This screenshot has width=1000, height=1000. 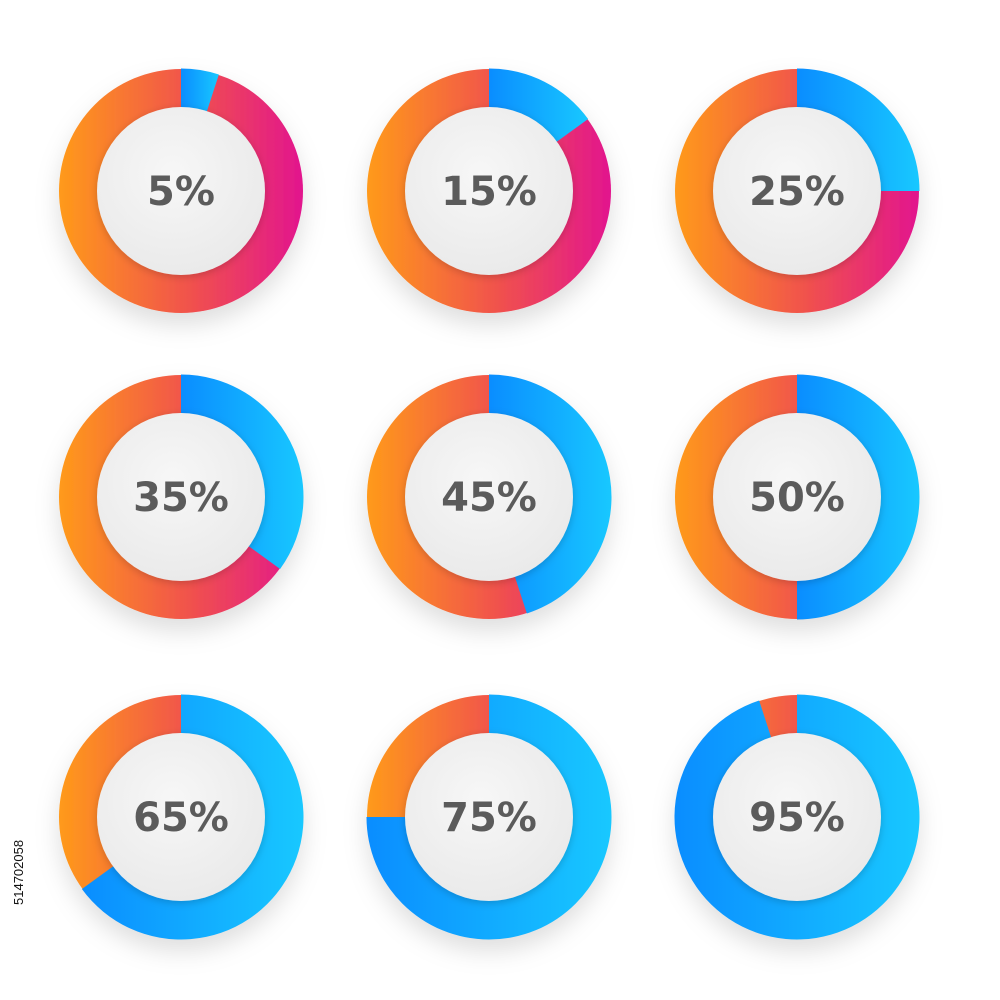 I want to click on percentage-label: 15%, so click(x=489, y=192).